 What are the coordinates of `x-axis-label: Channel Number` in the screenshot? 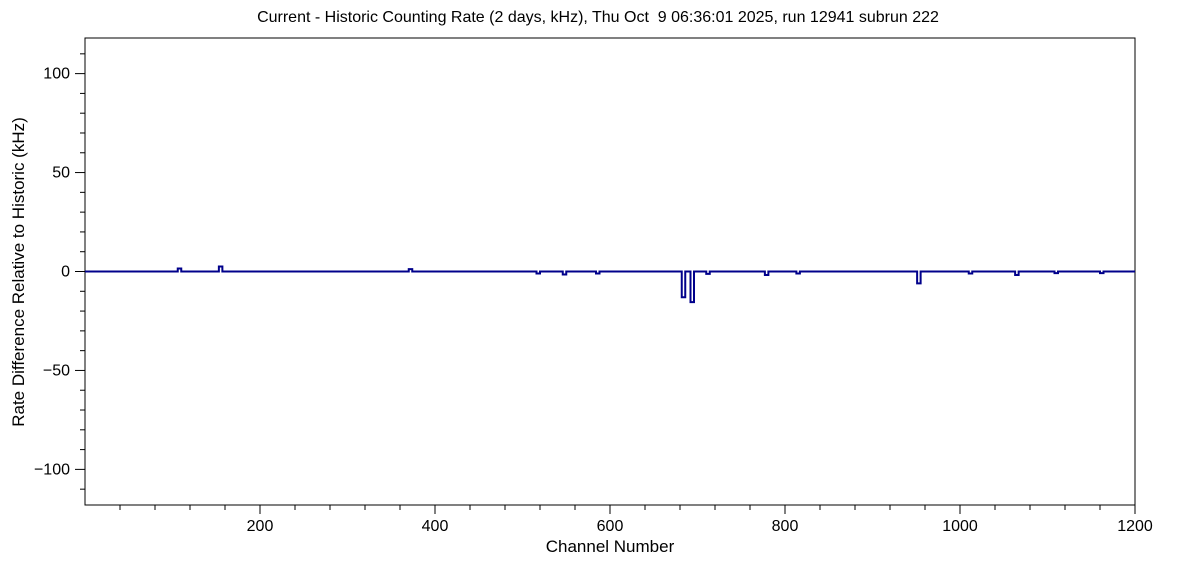 It's located at (610, 546).